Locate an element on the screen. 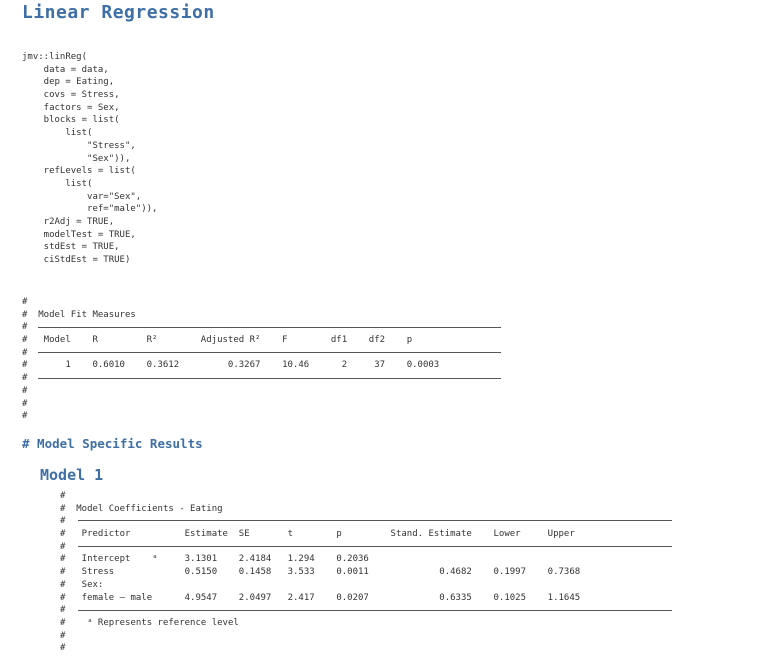  model-1-heading: Model 1 is located at coordinates (72, 475).